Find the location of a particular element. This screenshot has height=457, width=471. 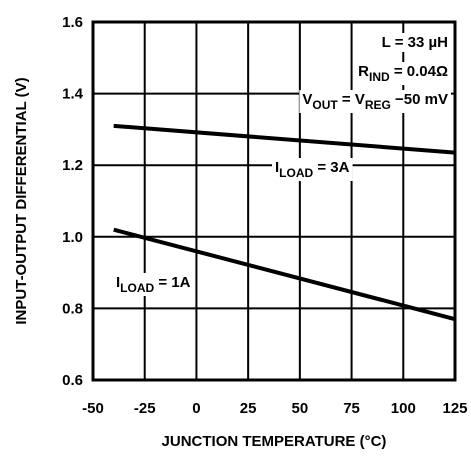

y-tick-label: 1.2 is located at coordinates (72, 165).